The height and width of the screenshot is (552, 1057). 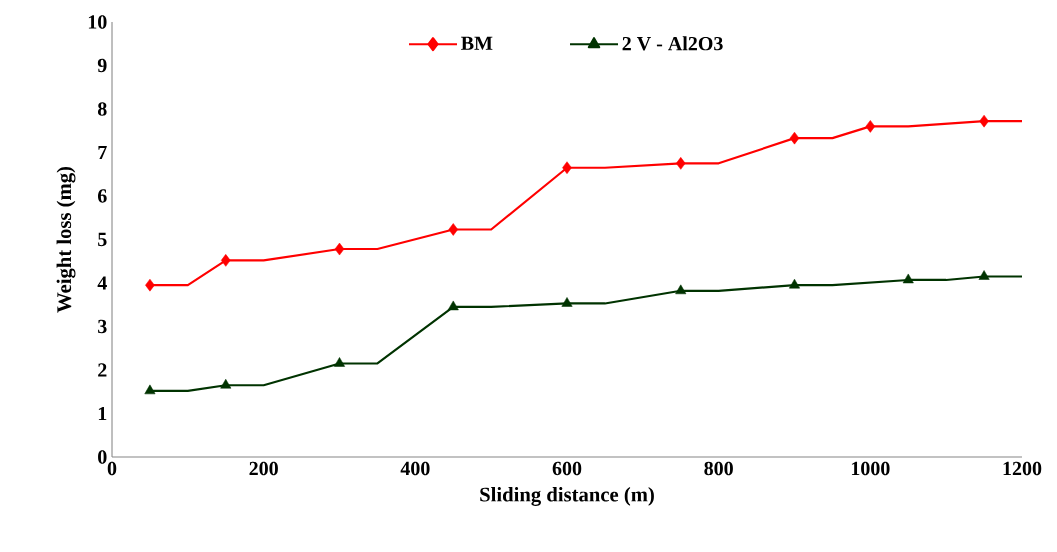 What do you see at coordinates (102, 457) in the screenshot?
I see `y-tick-label: 0` at bounding box center [102, 457].